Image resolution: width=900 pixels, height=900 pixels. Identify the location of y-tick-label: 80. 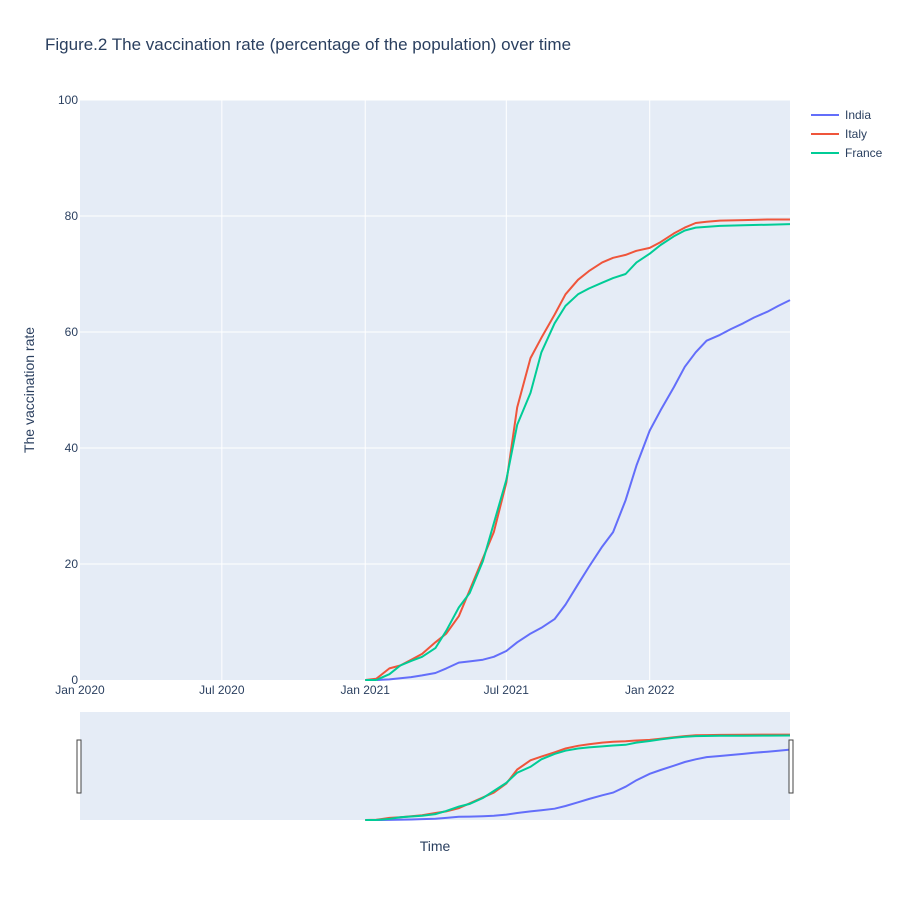
(72, 216).